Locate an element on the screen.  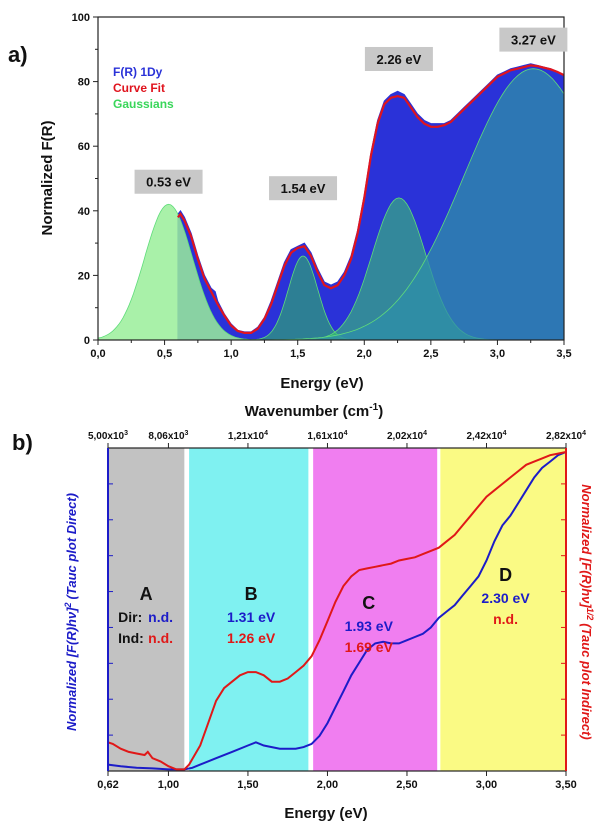
b-top-tick-label: 1,61x104 is located at coordinates (327, 436).